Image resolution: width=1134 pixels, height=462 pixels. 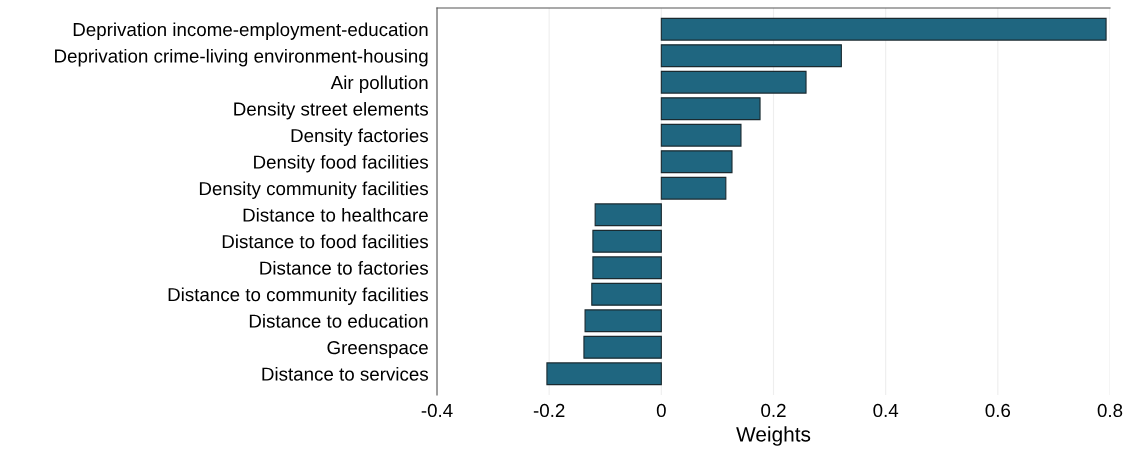 What do you see at coordinates (377, 349) in the screenshot?
I see `y-tick-label: Greenspace` at bounding box center [377, 349].